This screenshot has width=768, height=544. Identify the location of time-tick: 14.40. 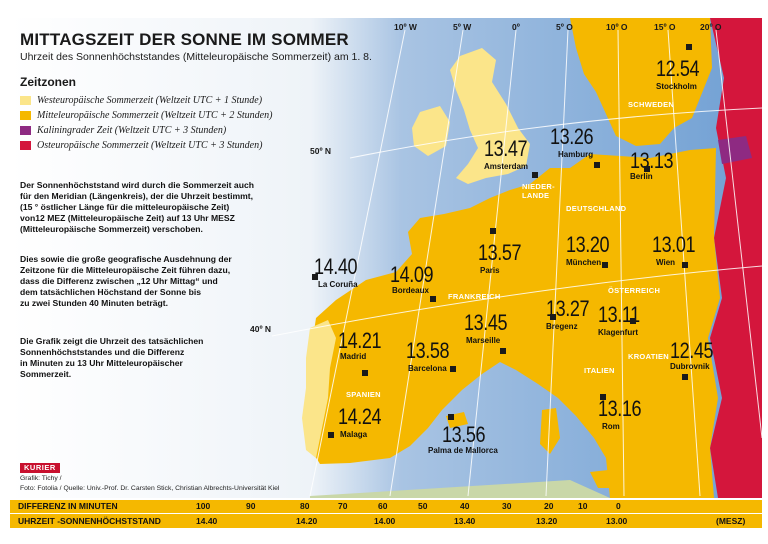
(207, 521).